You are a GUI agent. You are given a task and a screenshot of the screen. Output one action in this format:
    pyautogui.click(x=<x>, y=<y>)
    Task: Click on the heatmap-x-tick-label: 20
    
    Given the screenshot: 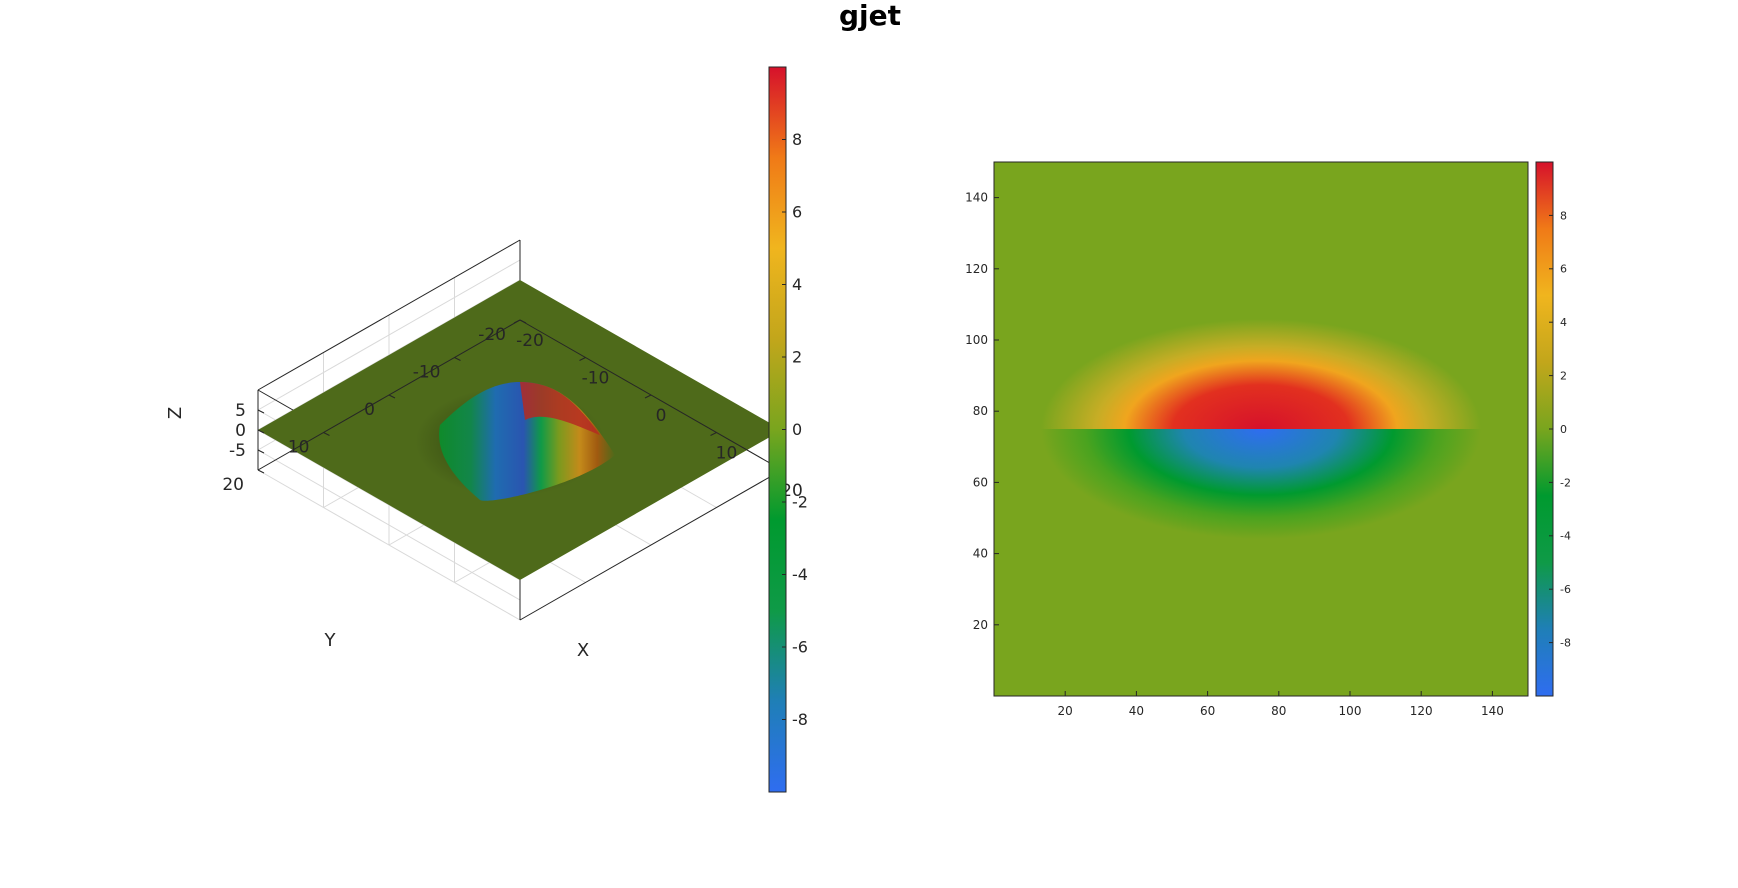 What is the action you would take?
    pyautogui.click(x=1065, y=711)
    